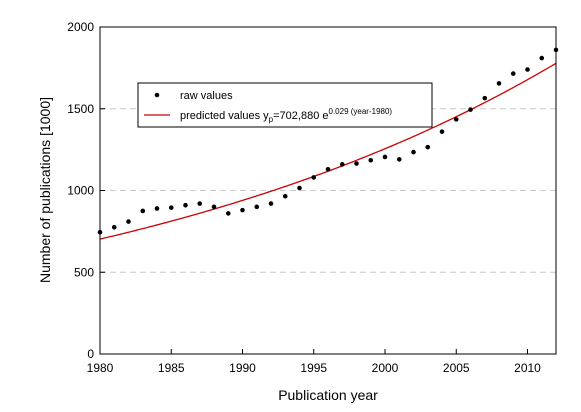 The width and height of the screenshot is (581, 412). I want to click on raw-value-point-1993, so click(285, 196).